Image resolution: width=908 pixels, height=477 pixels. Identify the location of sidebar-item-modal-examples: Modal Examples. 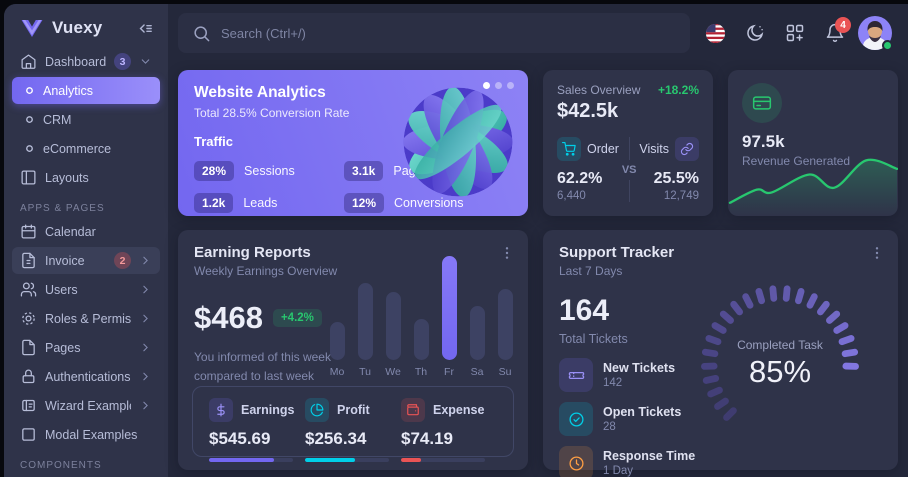
(86, 434).